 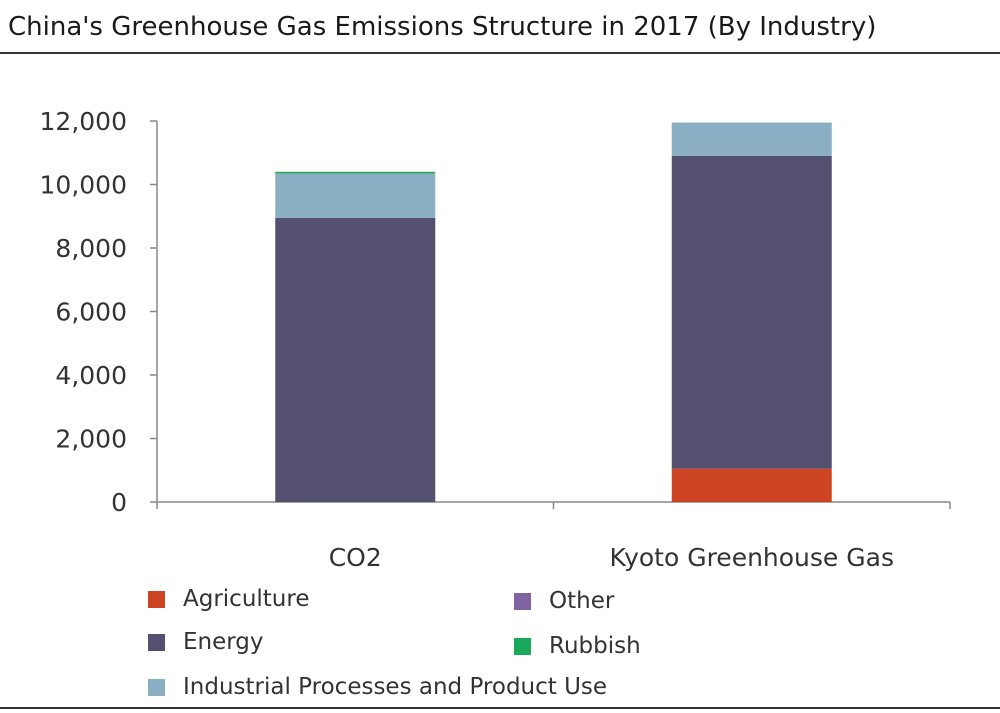 What do you see at coordinates (91, 312) in the screenshot?
I see `y-tick-label: 6,000` at bounding box center [91, 312].